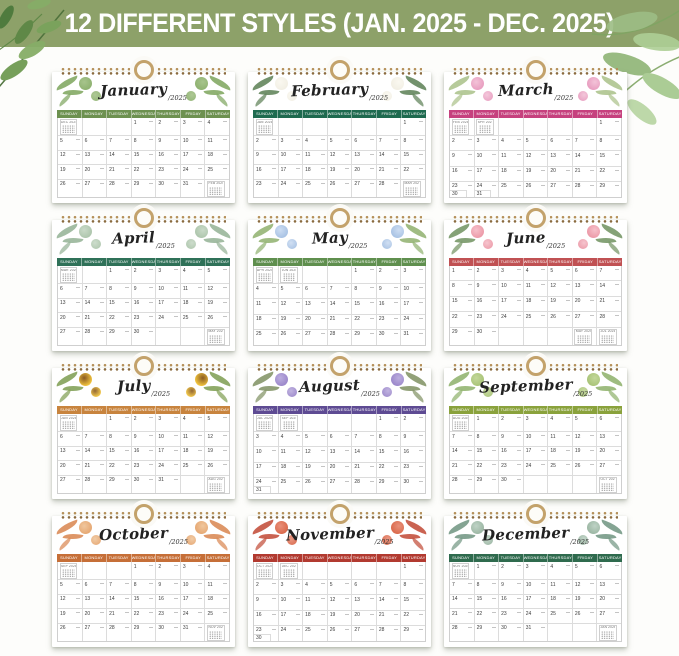 This screenshot has width=679, height=656. Describe the element at coordinates (553, 584) in the screenshot. I see `day-number: 11` at that location.